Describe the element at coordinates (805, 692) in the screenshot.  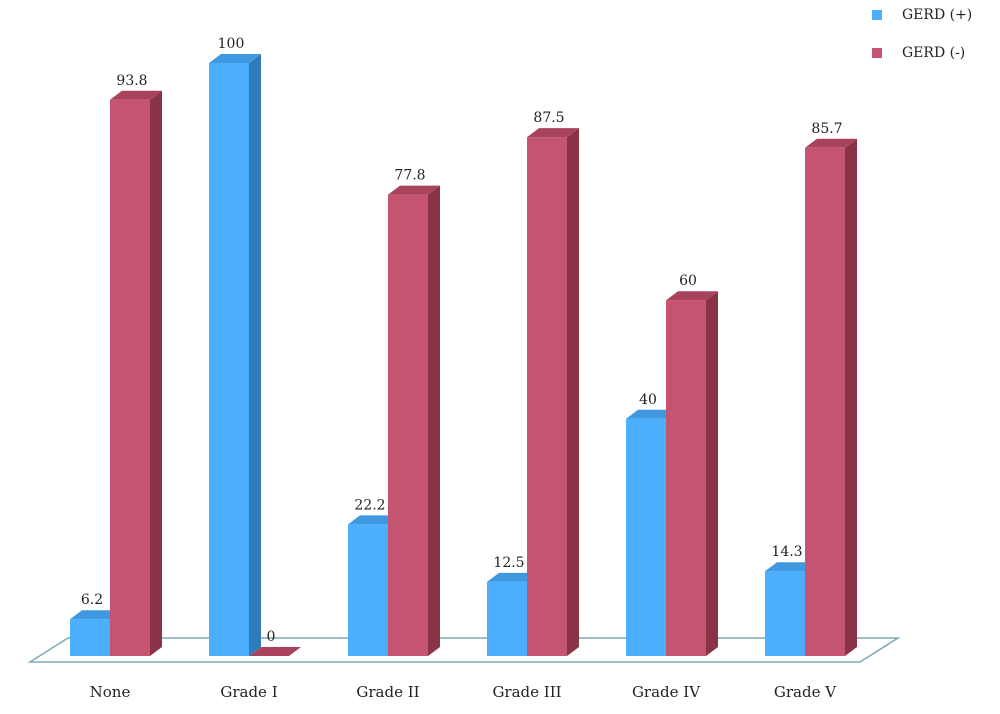
I see `category-label: Grade V` at that location.